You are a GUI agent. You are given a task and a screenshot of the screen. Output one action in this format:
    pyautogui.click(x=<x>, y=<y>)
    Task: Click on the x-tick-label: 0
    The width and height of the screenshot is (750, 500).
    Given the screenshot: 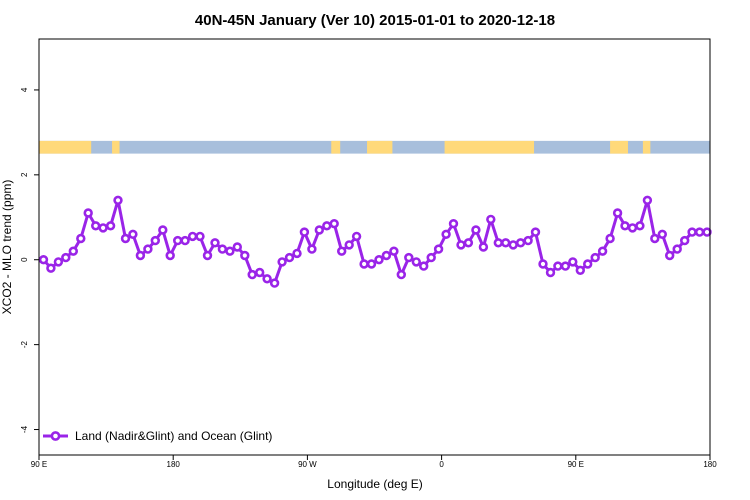 What is the action you would take?
    pyautogui.click(x=441, y=464)
    